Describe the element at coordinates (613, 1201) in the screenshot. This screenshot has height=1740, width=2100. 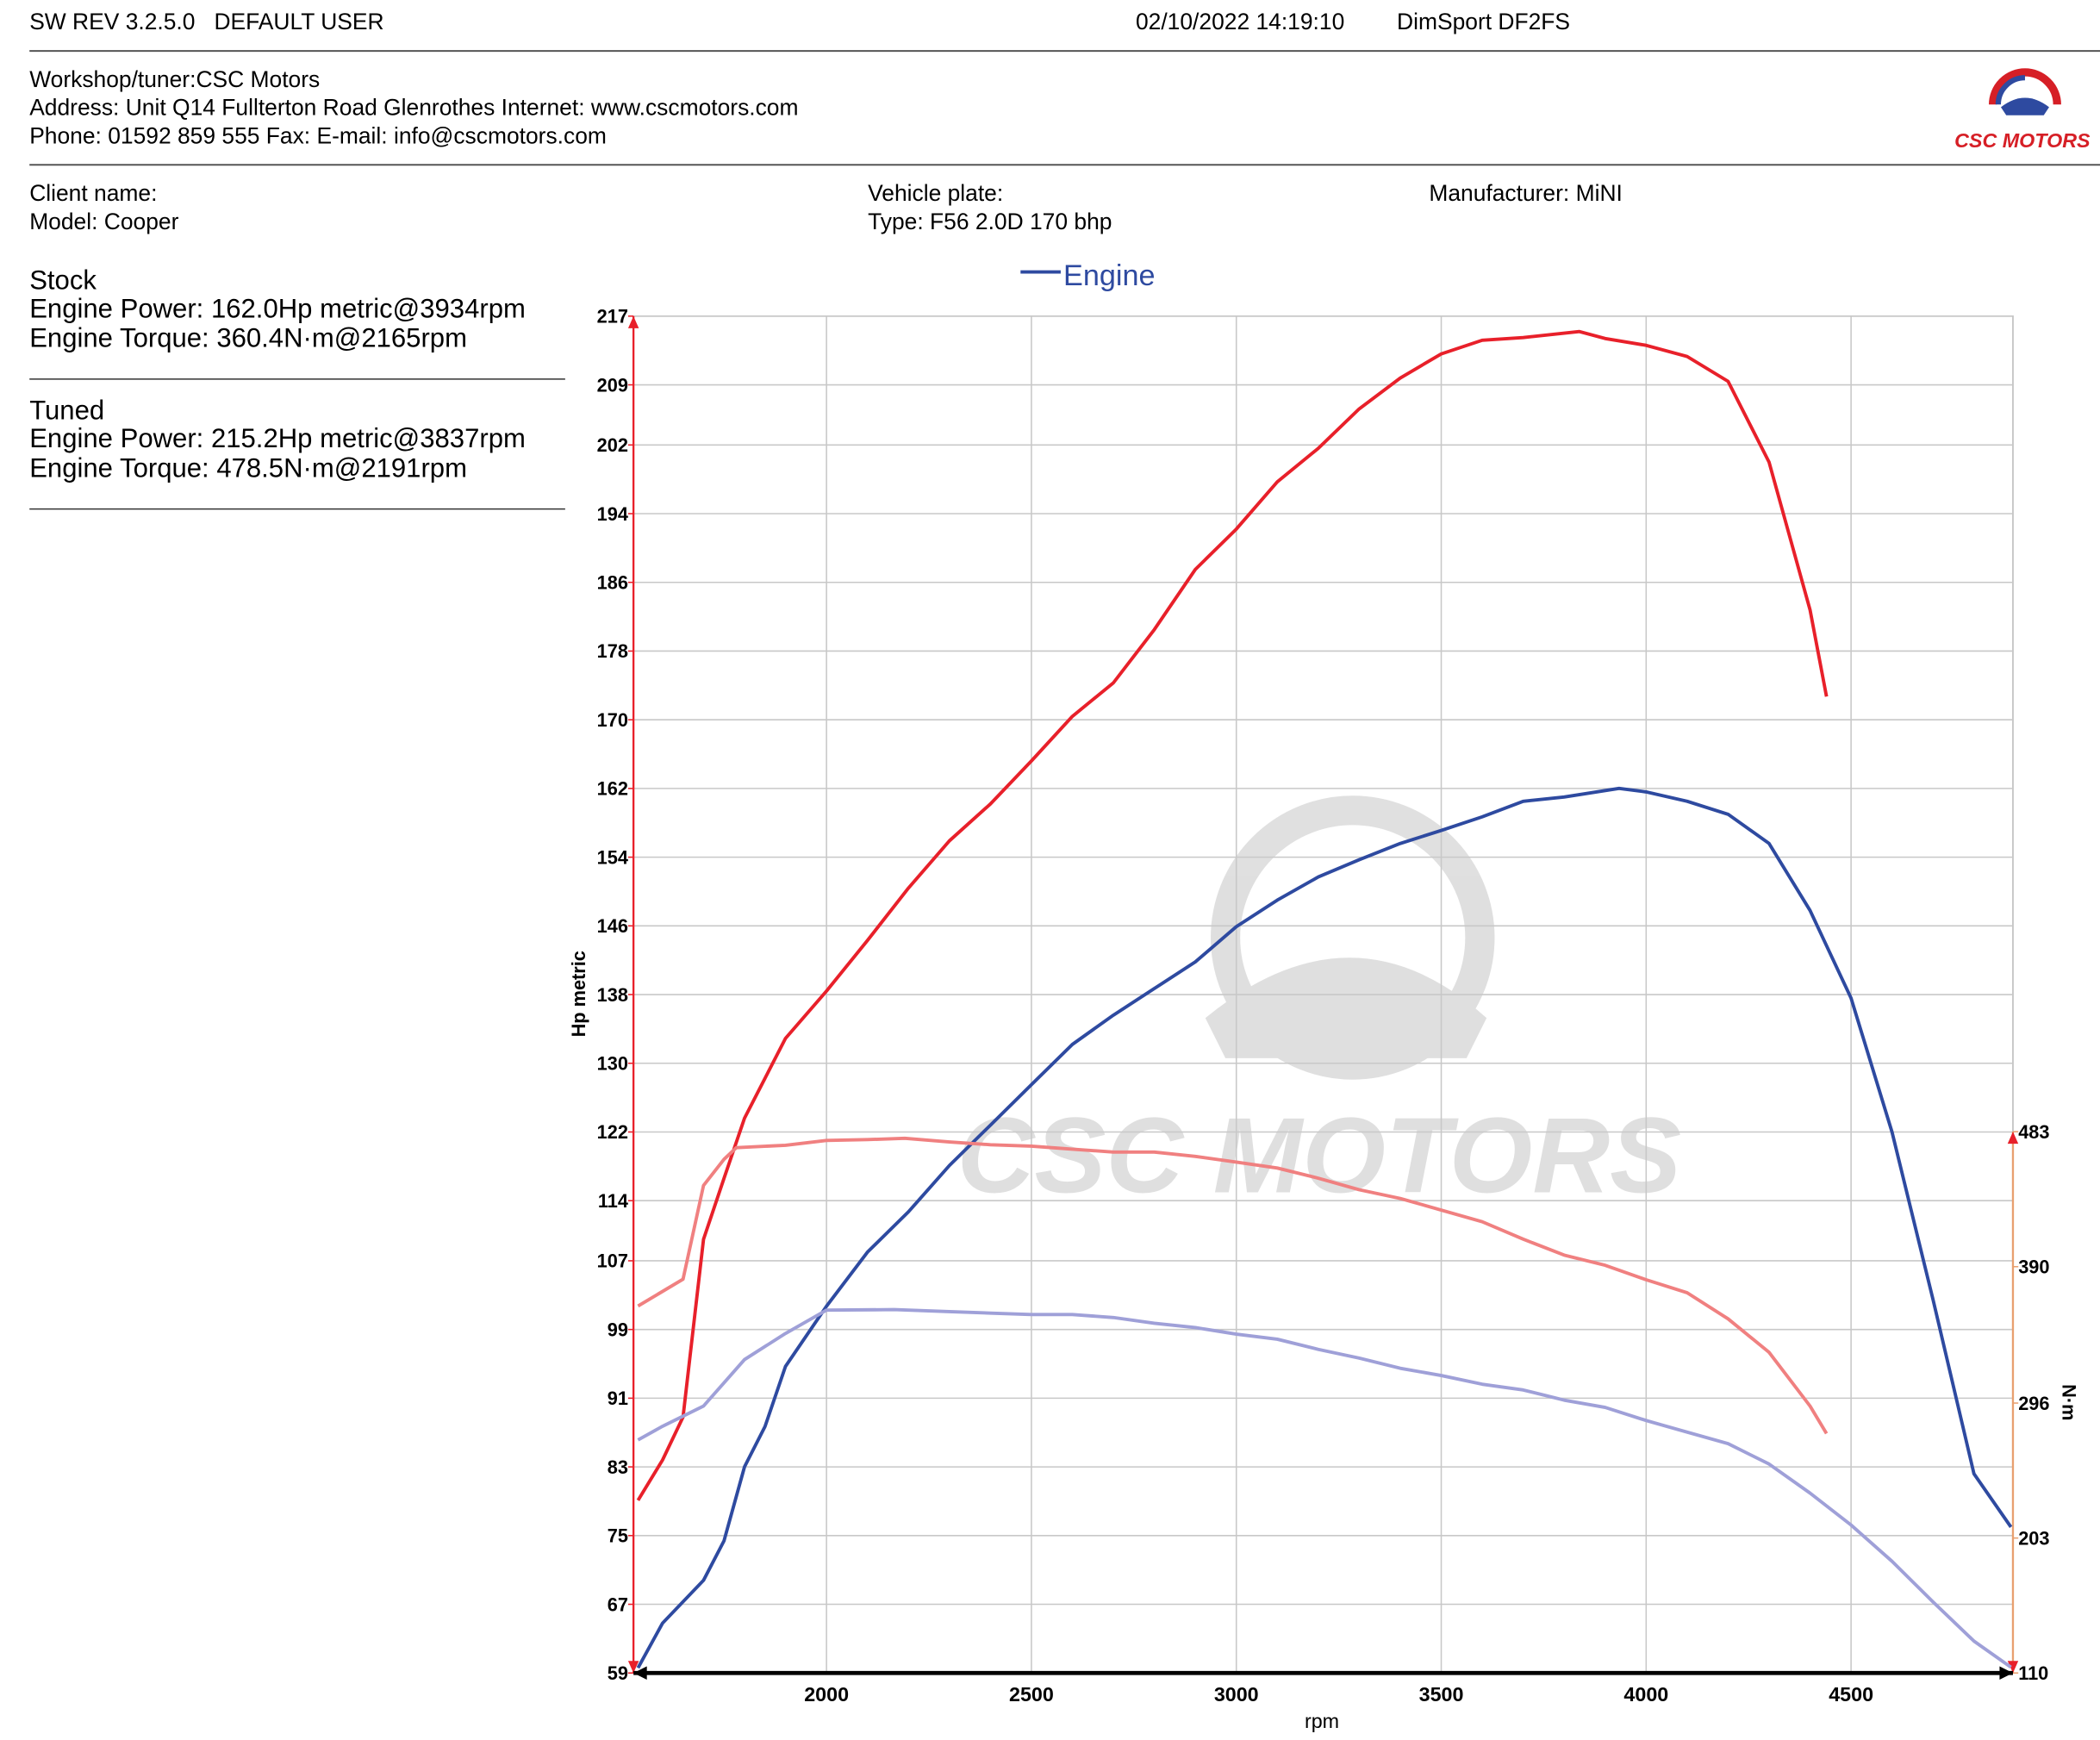
I see `y-tick-label: 114` at that location.